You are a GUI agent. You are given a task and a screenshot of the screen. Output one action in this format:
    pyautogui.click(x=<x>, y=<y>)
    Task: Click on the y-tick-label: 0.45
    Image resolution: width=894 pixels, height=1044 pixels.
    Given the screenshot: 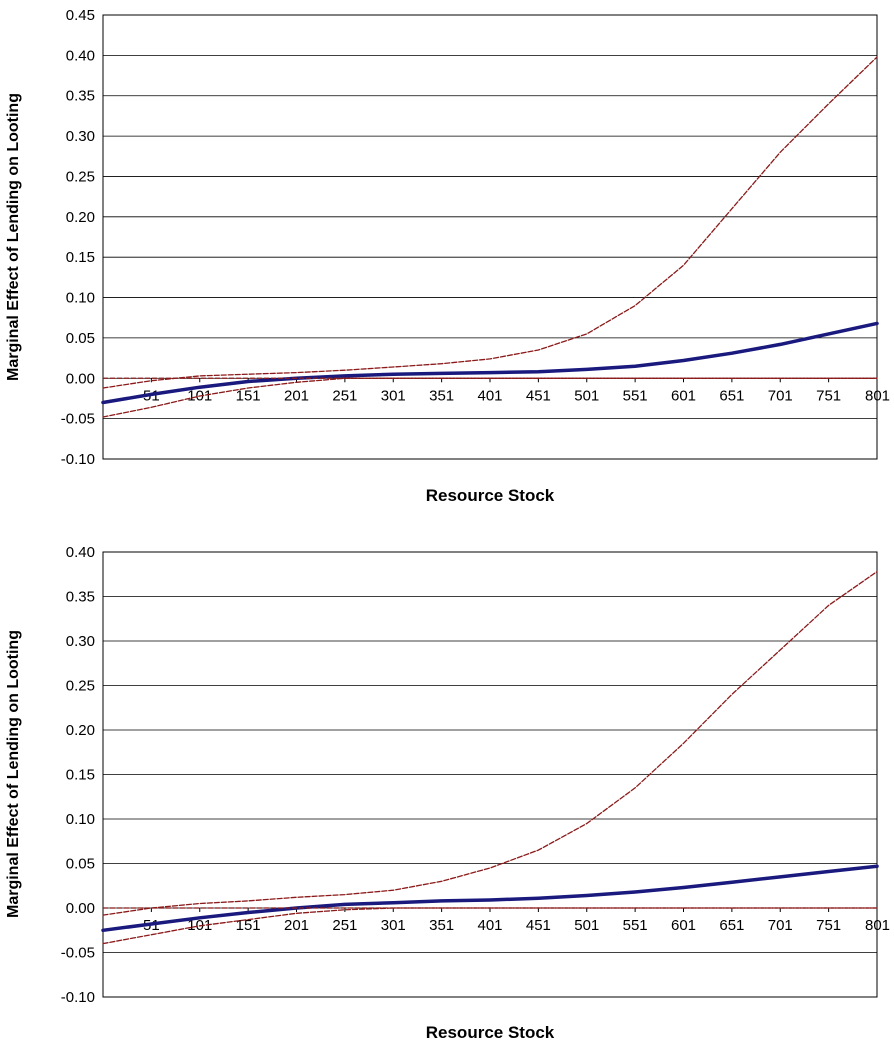 What is the action you would take?
    pyautogui.click(x=80, y=15)
    